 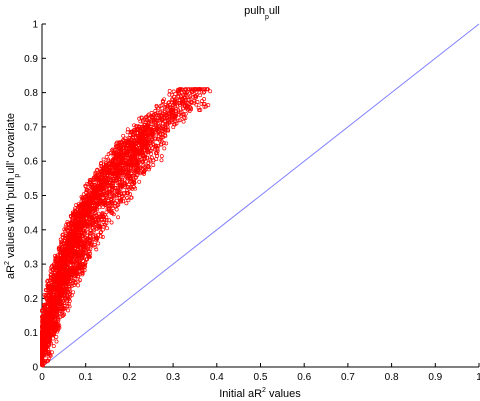 I want to click on x-tick-label: 0.1, so click(x=86, y=377).